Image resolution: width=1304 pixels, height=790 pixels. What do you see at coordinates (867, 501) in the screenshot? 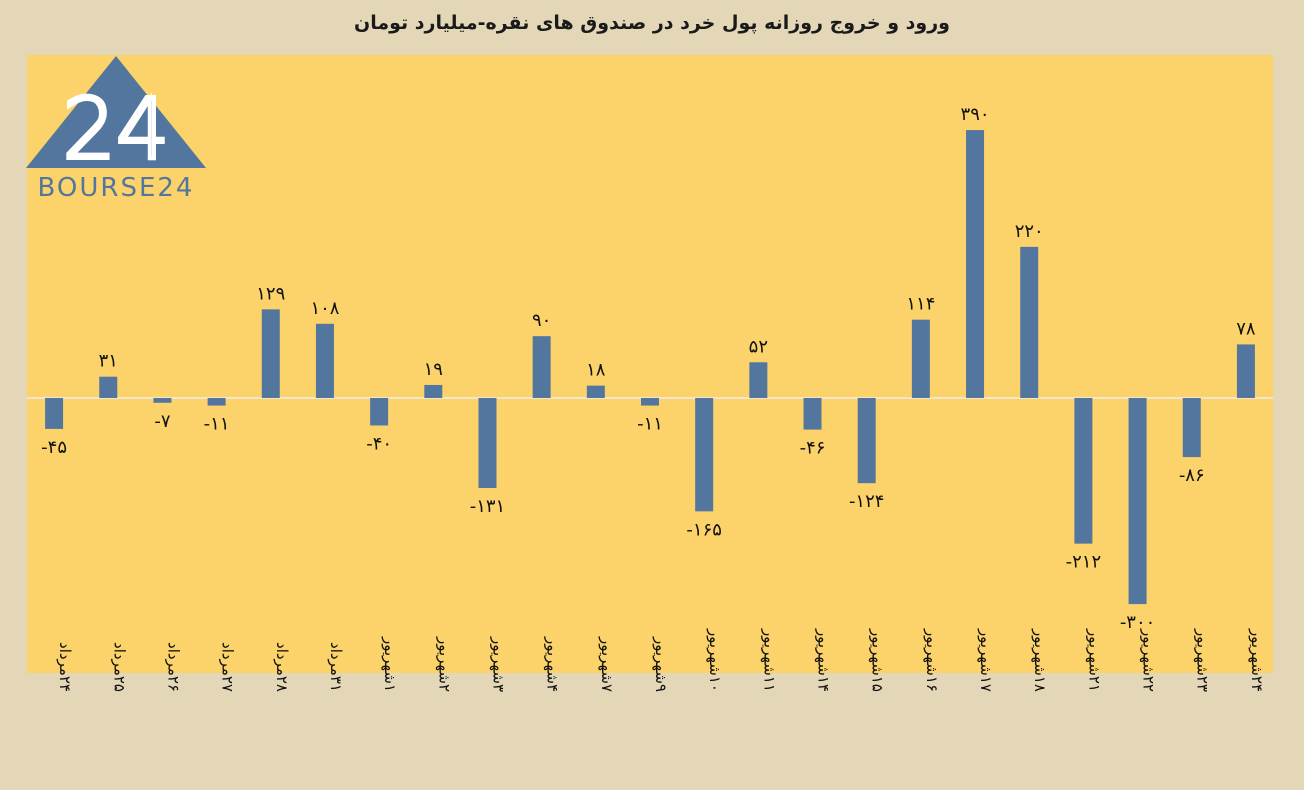
I see `data-label: -۱۲۴` at bounding box center [867, 501].